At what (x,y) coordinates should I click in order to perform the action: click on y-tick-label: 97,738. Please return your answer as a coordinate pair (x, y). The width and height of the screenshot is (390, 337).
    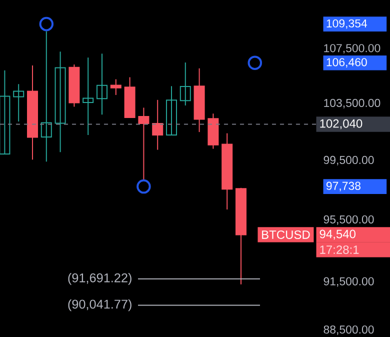
    Looking at the image, I should click on (343, 187).